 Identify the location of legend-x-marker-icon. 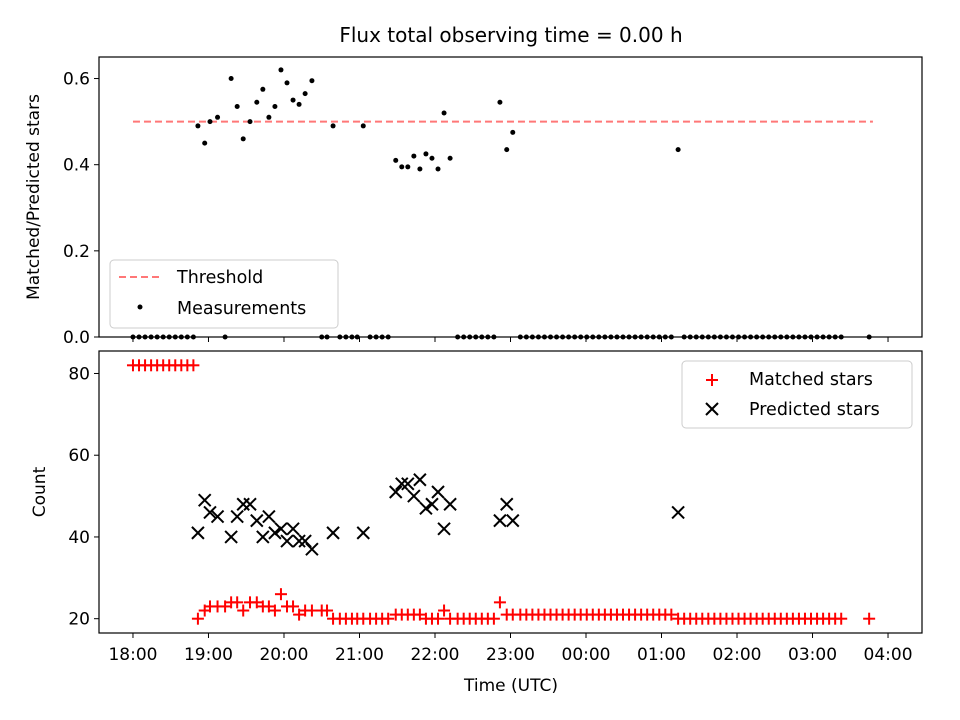
(712, 409).